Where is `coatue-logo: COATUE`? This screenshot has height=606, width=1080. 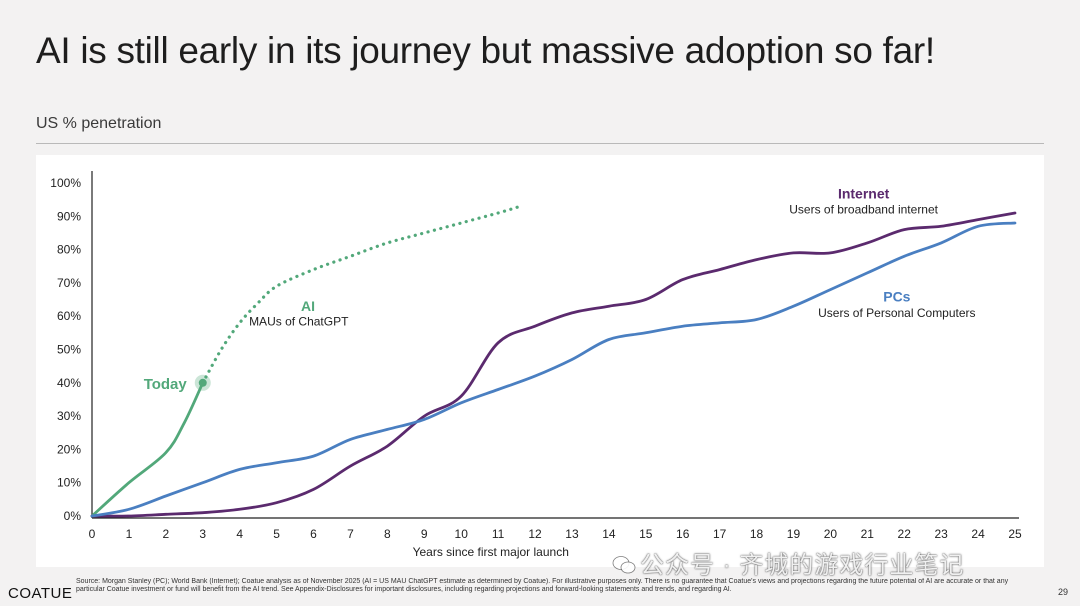 coatue-logo: COATUE is located at coordinates (40, 593).